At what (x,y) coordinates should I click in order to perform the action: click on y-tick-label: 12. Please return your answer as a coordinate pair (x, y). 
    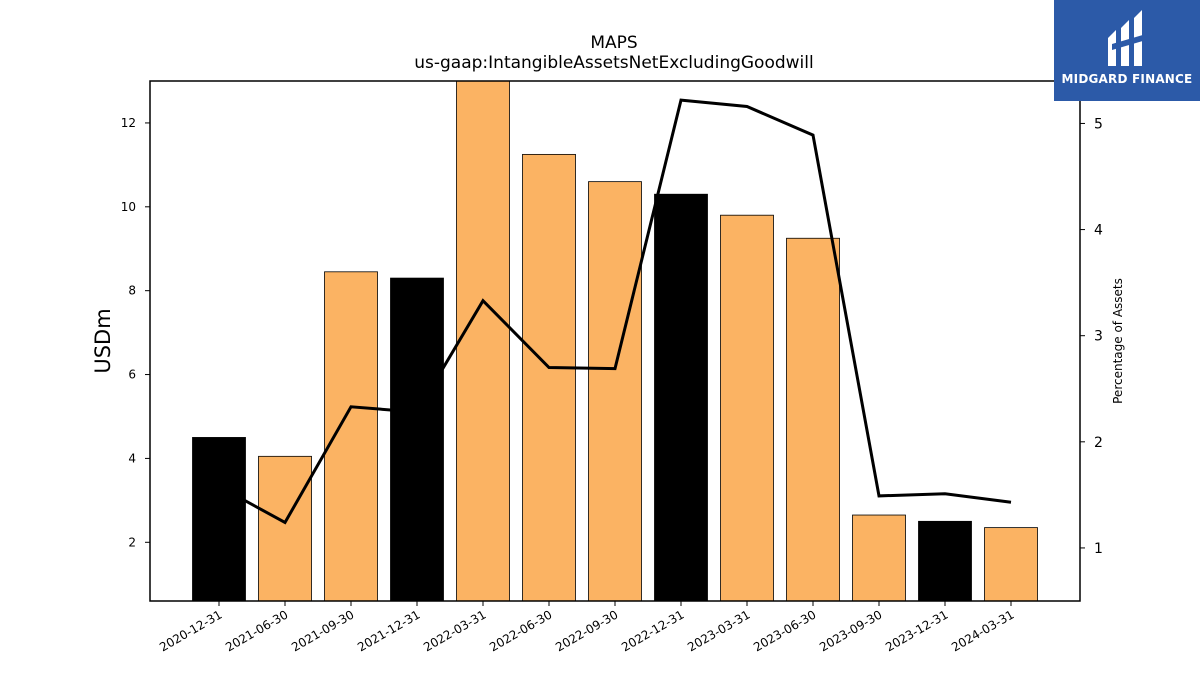
    Looking at the image, I should click on (128, 123).